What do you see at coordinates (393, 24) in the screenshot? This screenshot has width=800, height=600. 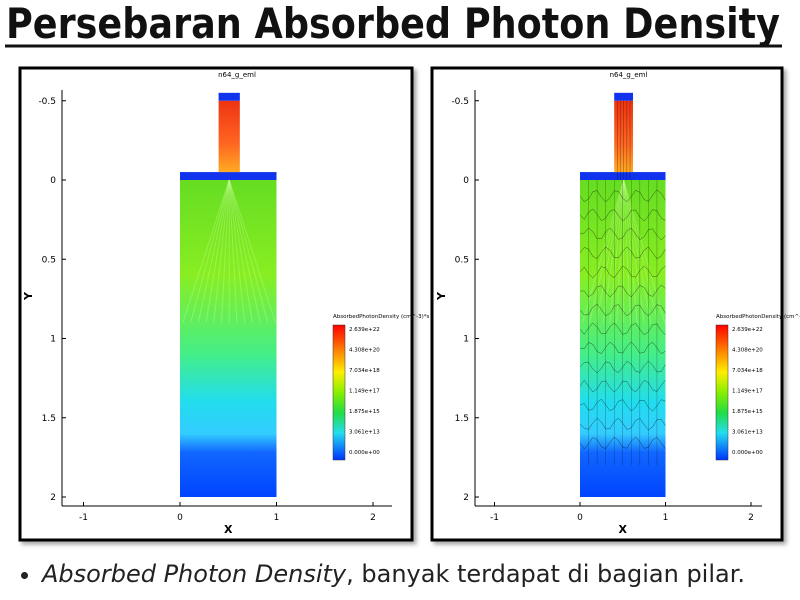 I see `slide-title: Persebaran Absorbed Photon Density` at bounding box center [393, 24].